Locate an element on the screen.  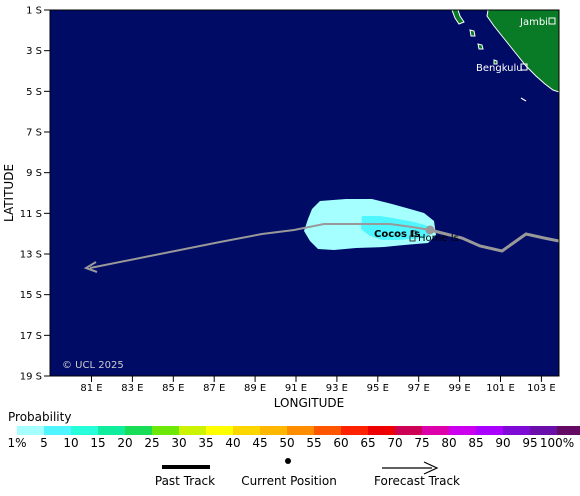
lat-tick-label: 7 S is located at coordinates (34, 133).